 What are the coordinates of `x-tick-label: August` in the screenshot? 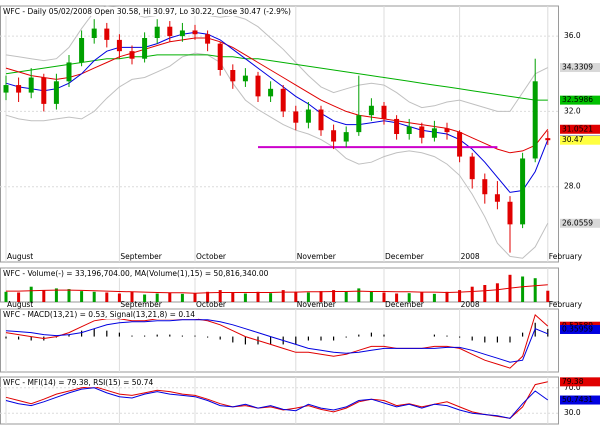 It's located at (20, 256).